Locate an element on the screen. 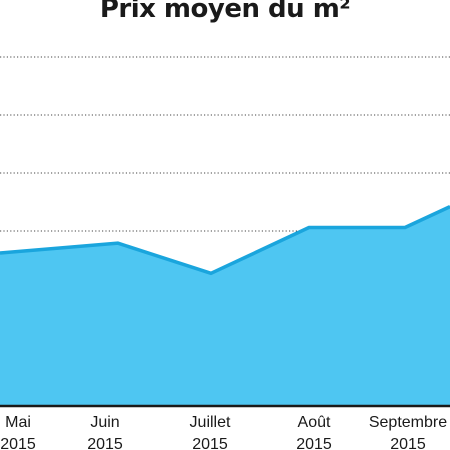  chart-title: Prix moyen du m² is located at coordinates (225, 12).